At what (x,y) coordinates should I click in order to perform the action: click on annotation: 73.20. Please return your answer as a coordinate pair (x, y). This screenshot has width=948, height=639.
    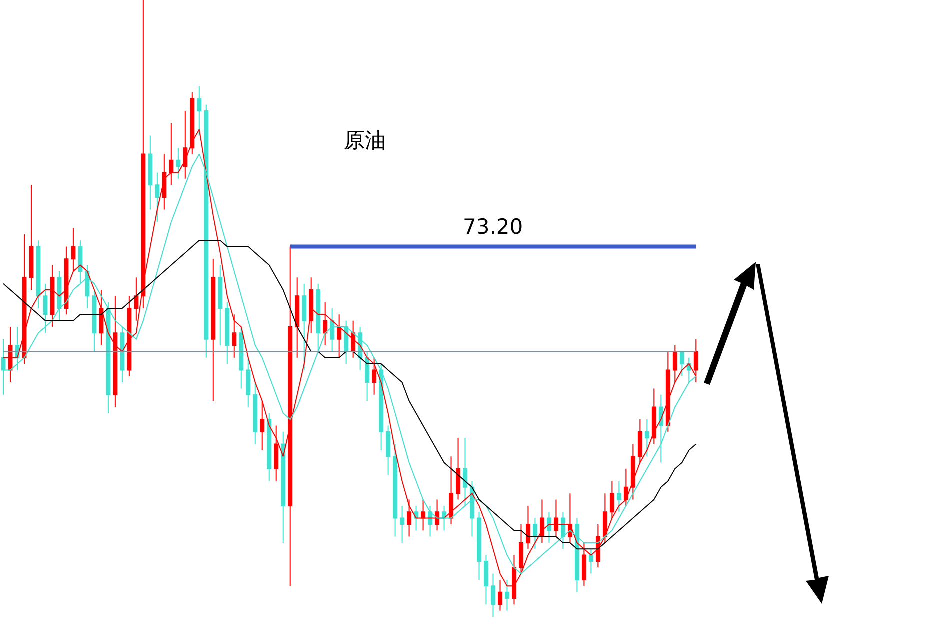
    Looking at the image, I should click on (493, 227).